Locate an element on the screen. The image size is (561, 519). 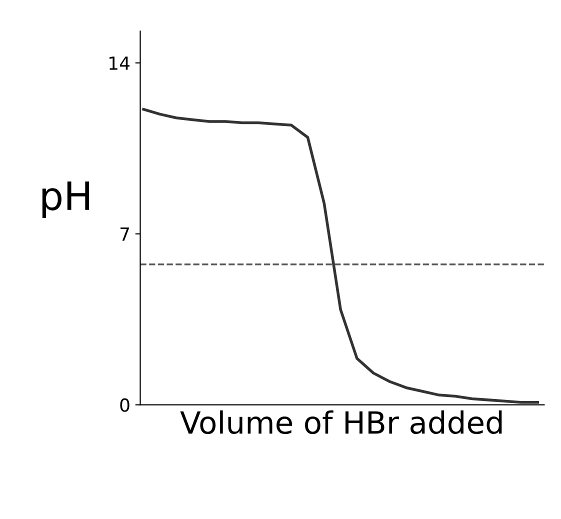
y-tick-label: 14 is located at coordinates (120, 63).